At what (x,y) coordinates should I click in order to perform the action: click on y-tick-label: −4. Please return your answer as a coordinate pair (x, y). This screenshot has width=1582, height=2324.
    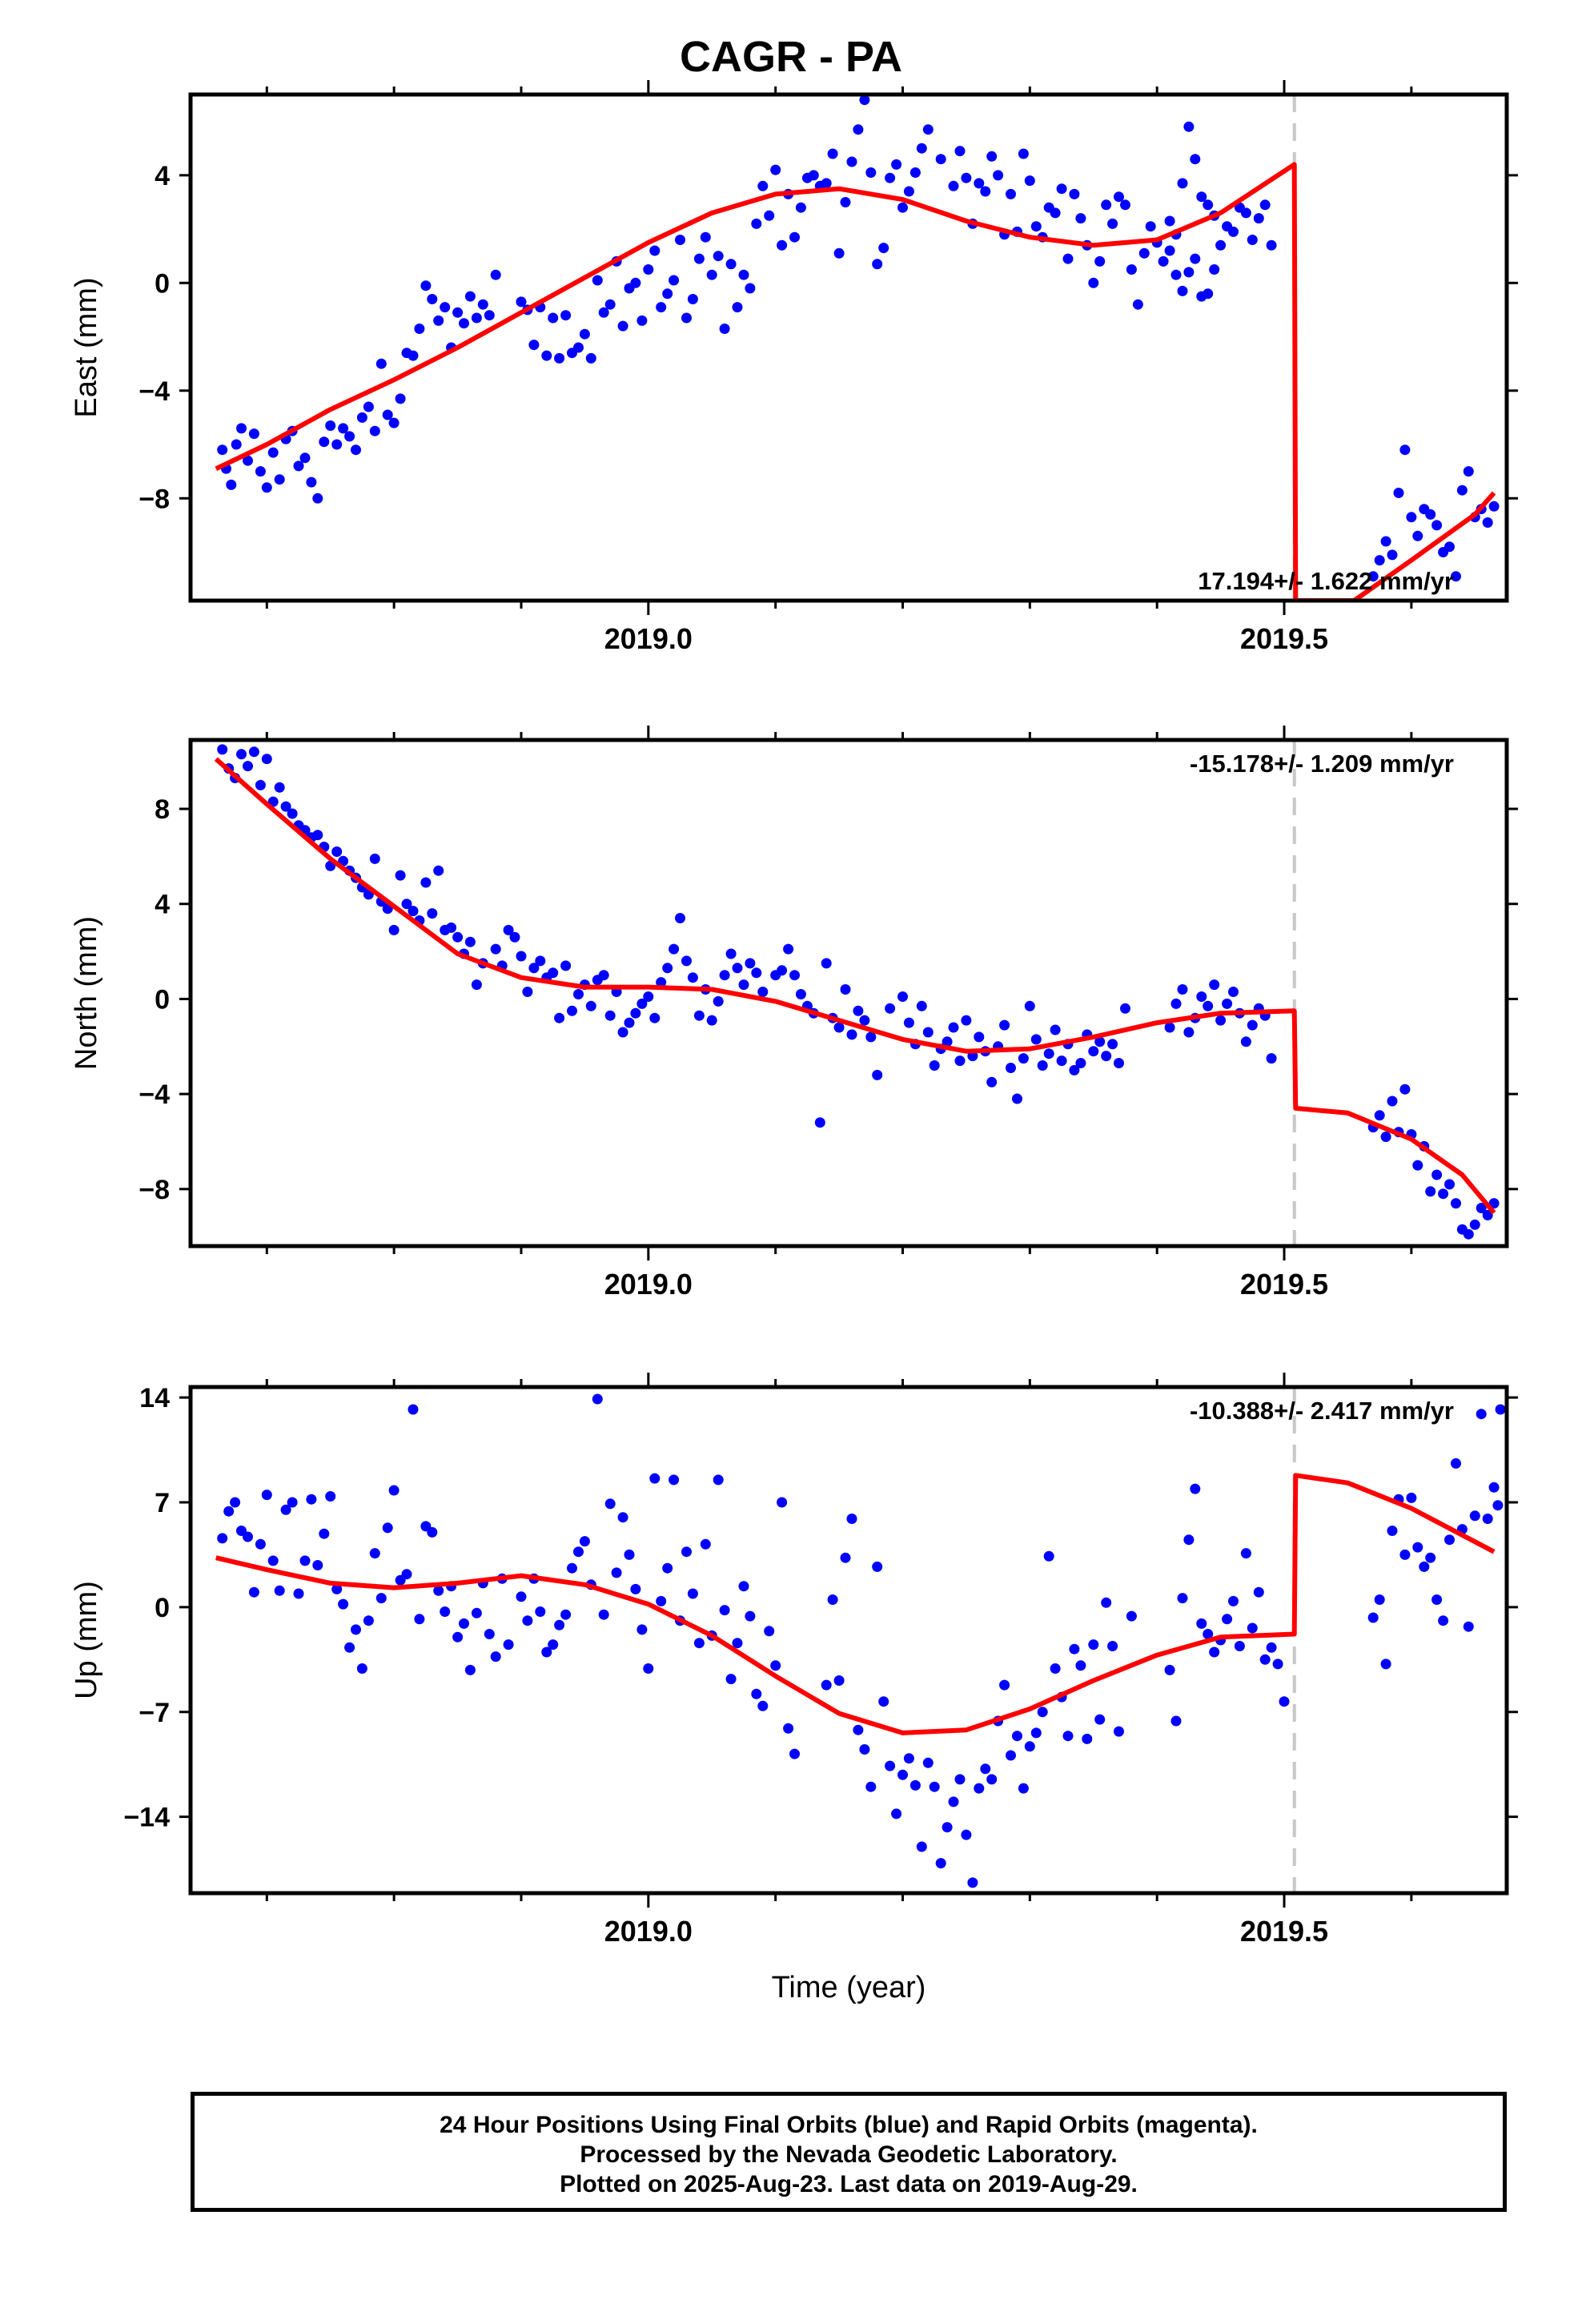
    Looking at the image, I should click on (154, 1095).